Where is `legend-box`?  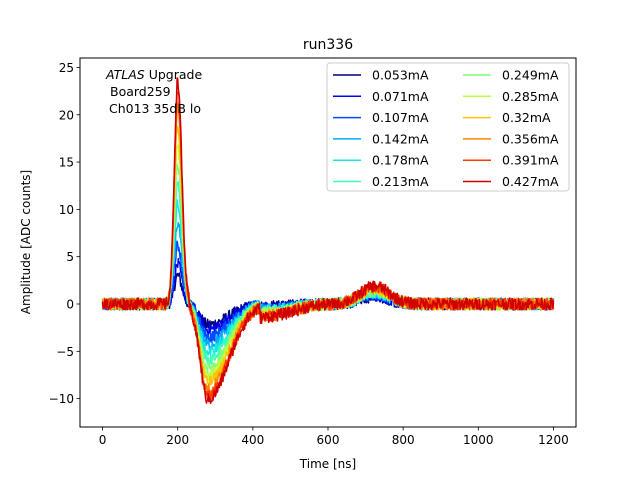
legend-box is located at coordinates (448, 127).